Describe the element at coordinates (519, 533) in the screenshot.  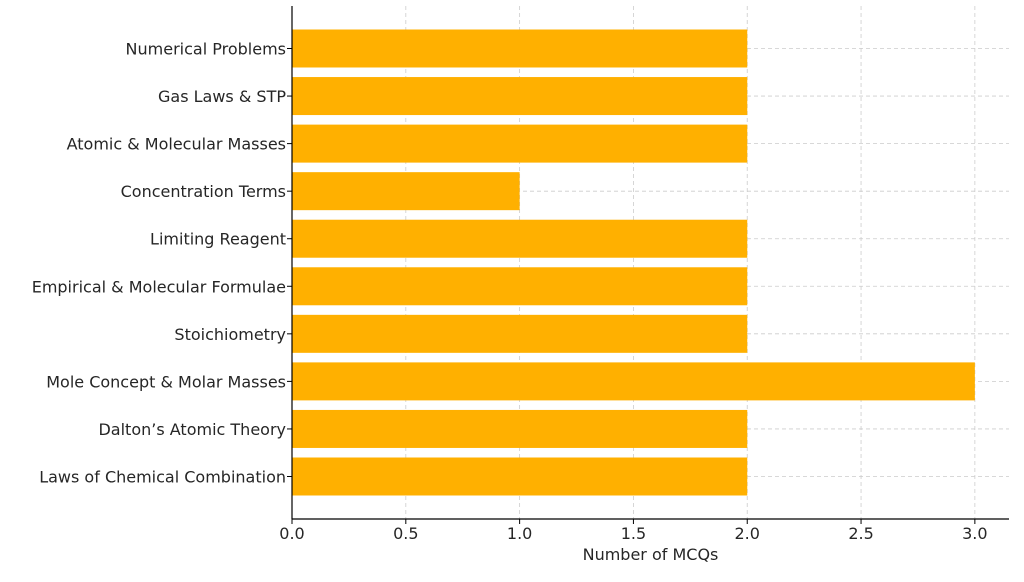
I see `x-tick-label: 1.0` at that location.